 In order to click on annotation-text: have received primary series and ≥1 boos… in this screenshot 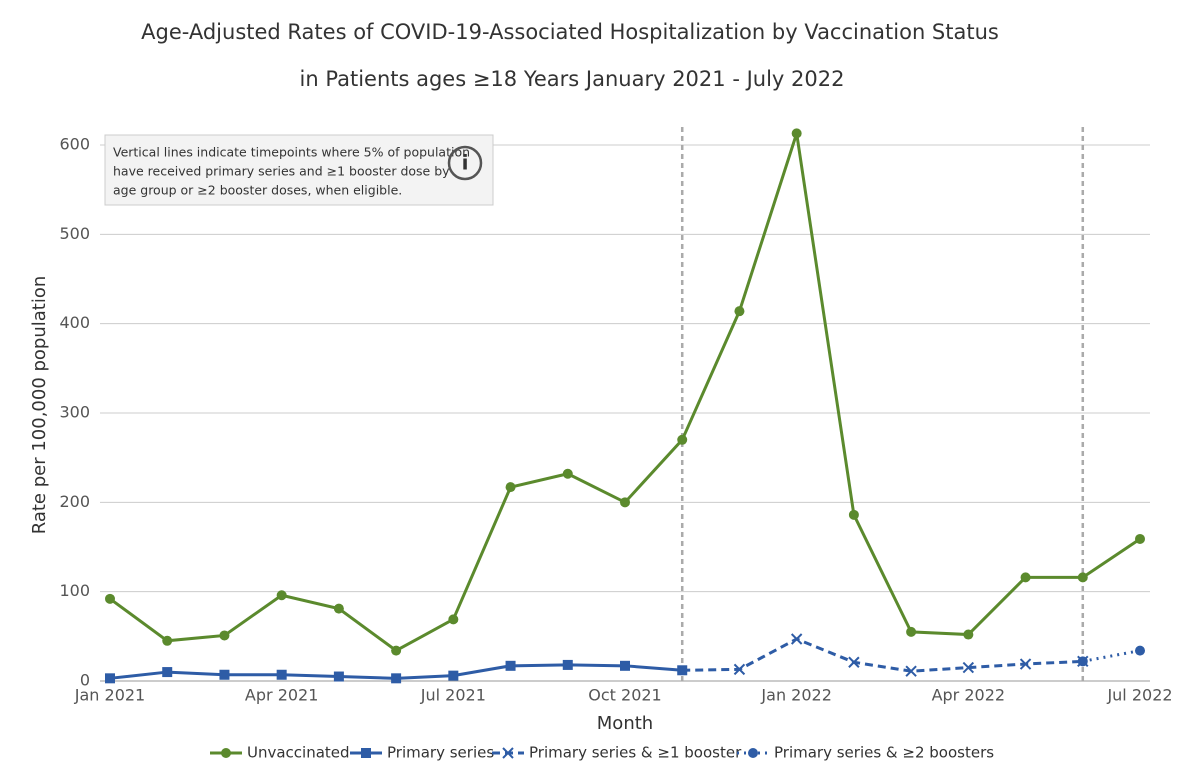, I will do `click(281, 171)`.